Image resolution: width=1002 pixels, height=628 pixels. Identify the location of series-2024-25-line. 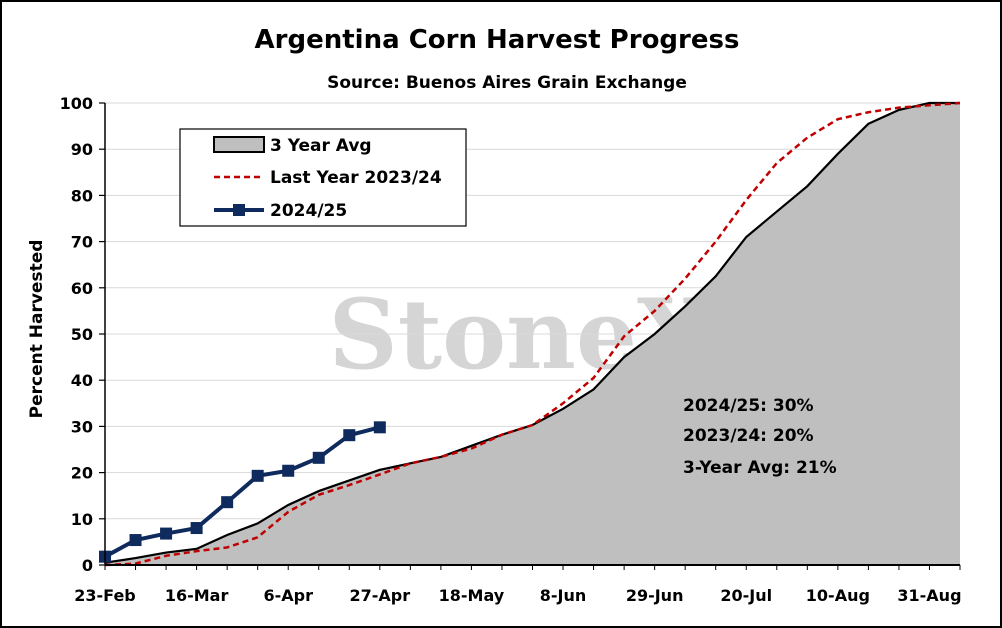
(242, 492).